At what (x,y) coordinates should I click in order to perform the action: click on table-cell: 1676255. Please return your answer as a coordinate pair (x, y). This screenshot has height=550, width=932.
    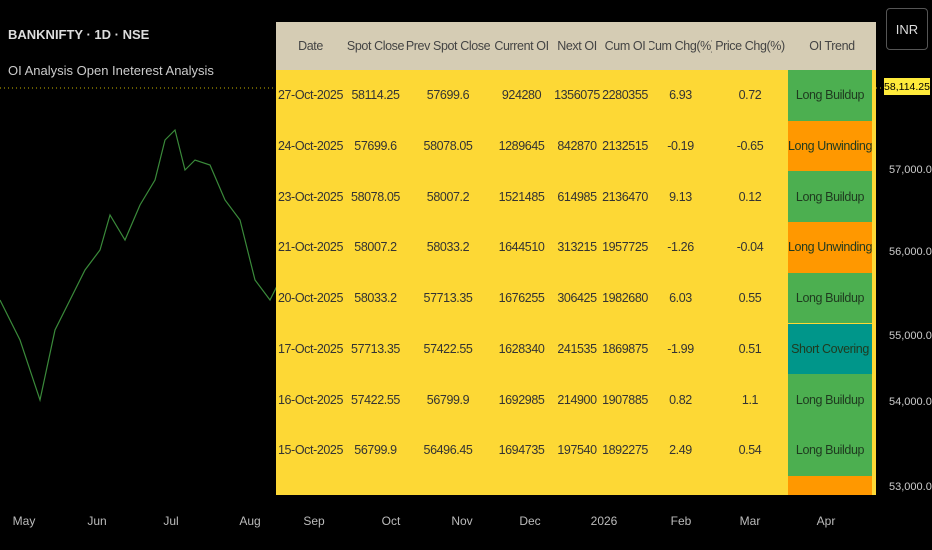
    Looking at the image, I should click on (521, 298).